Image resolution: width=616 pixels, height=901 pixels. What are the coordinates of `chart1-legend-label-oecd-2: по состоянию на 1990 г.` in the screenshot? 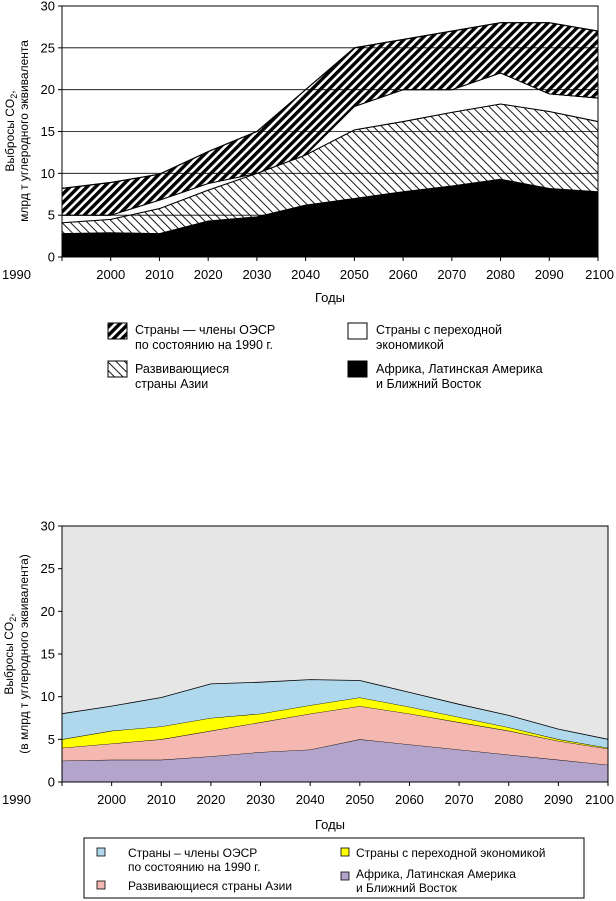 It's located at (204, 345).